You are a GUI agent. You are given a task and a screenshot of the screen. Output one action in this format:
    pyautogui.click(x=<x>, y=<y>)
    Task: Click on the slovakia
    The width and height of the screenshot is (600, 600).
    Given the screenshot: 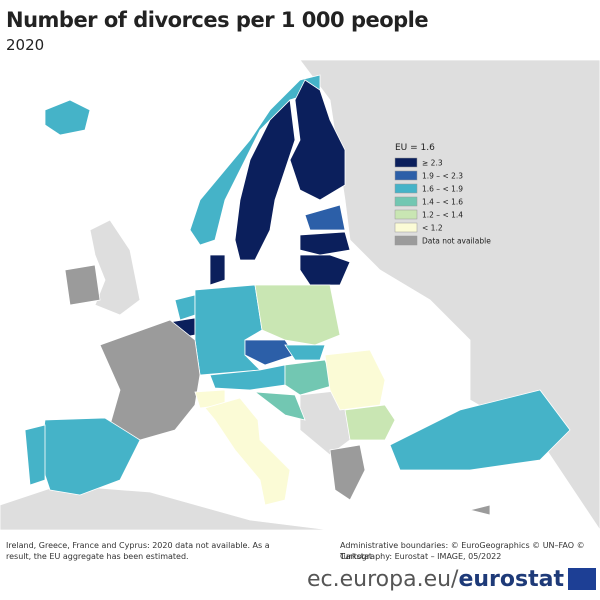 What is the action you would take?
    pyautogui.click(x=305, y=352)
    